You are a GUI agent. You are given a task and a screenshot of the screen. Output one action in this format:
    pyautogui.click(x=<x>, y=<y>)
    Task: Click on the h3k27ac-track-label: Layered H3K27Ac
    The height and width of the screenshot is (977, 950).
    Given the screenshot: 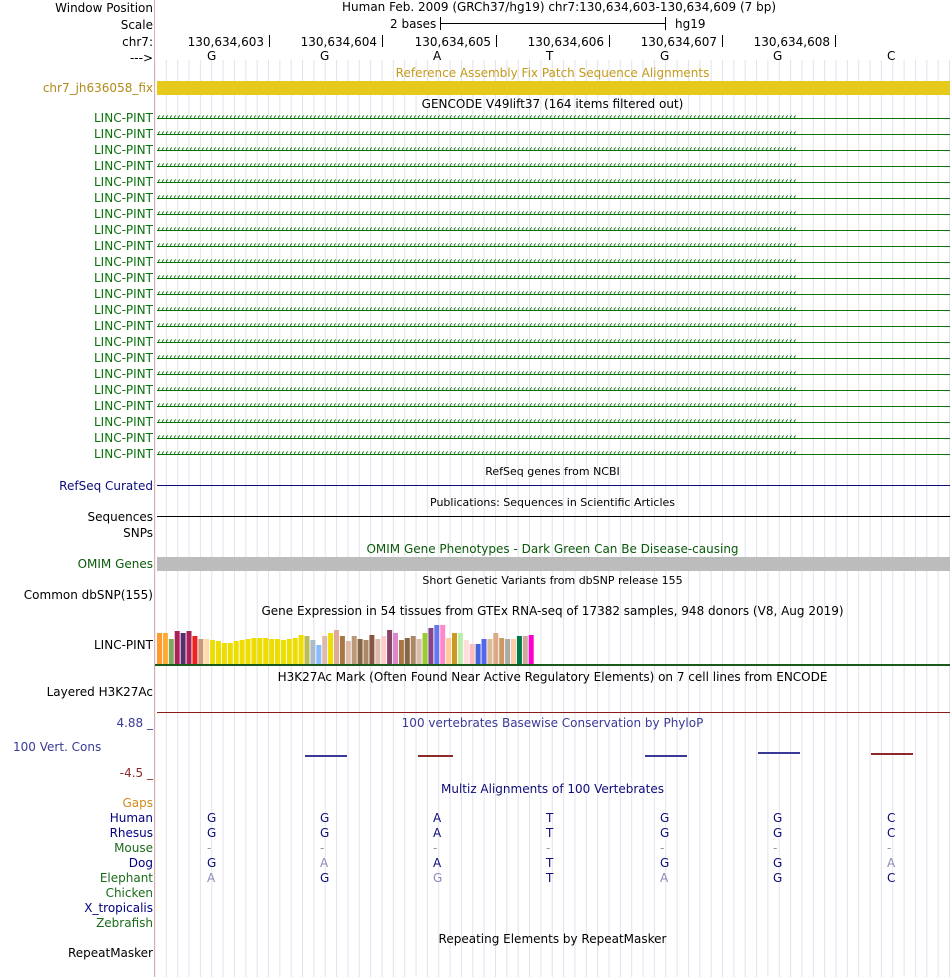 What is the action you would take?
    pyautogui.click(x=99, y=692)
    